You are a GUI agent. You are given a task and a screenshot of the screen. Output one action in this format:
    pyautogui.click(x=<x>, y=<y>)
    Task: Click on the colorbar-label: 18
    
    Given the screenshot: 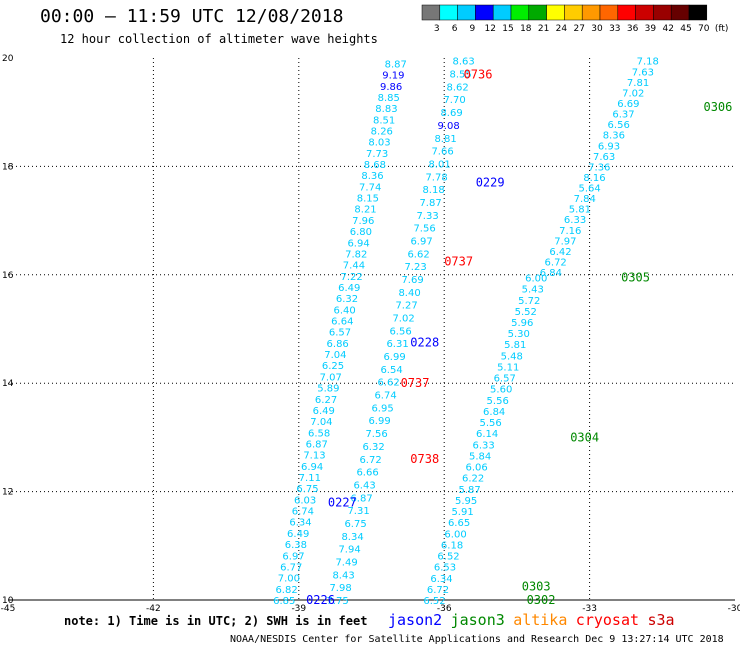 What is the action you would take?
    pyautogui.click(x=526, y=29)
    